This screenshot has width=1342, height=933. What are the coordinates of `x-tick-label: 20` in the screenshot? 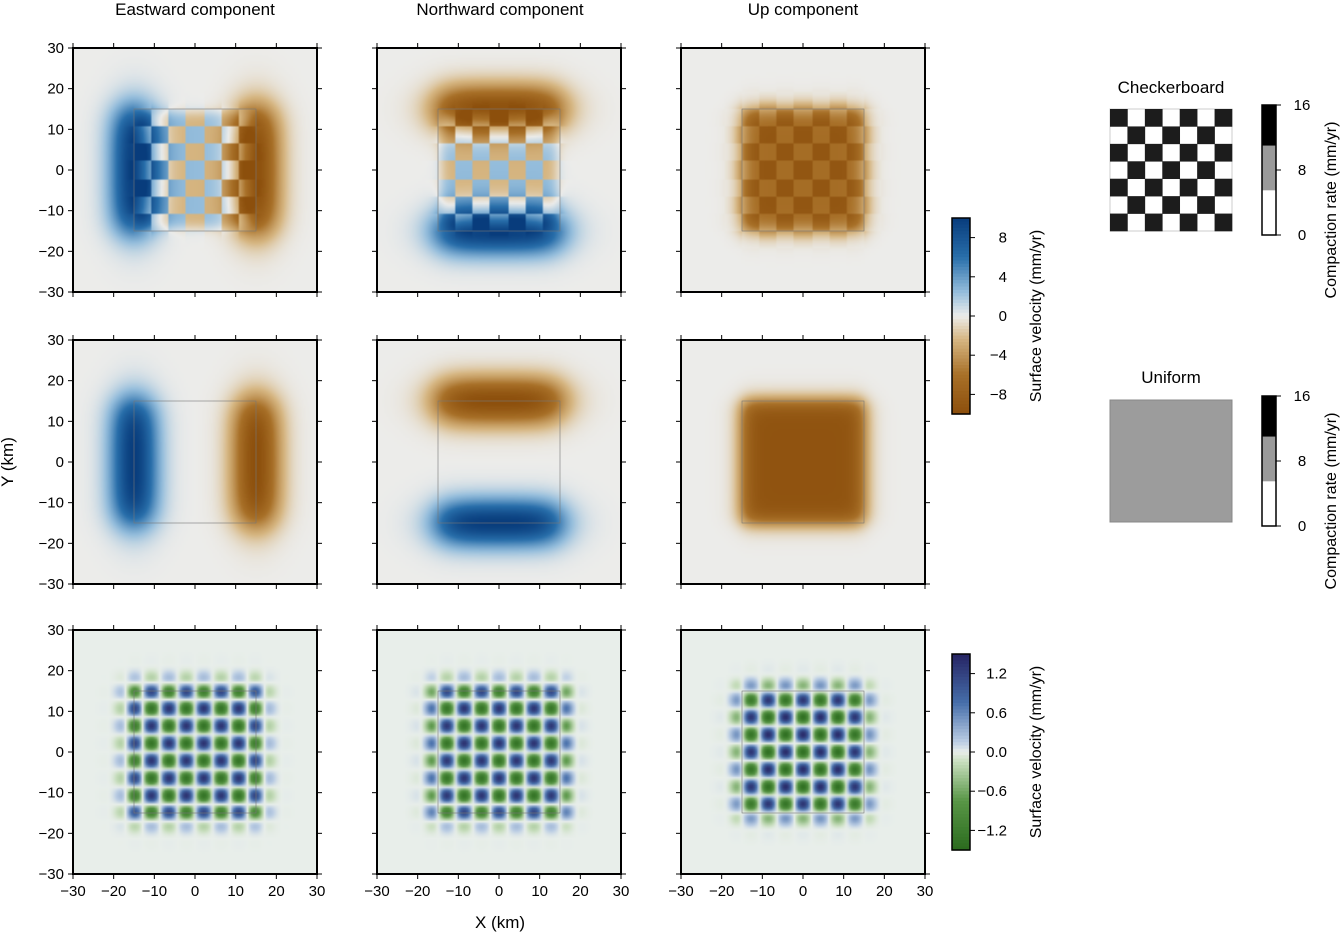 It's located at (884, 891).